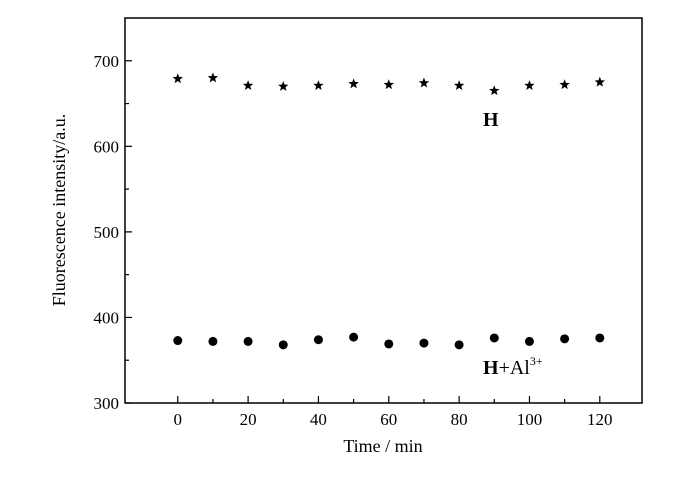 This screenshot has height=481, width=700. I want to click on y-tick-label: 600, so click(107, 146).